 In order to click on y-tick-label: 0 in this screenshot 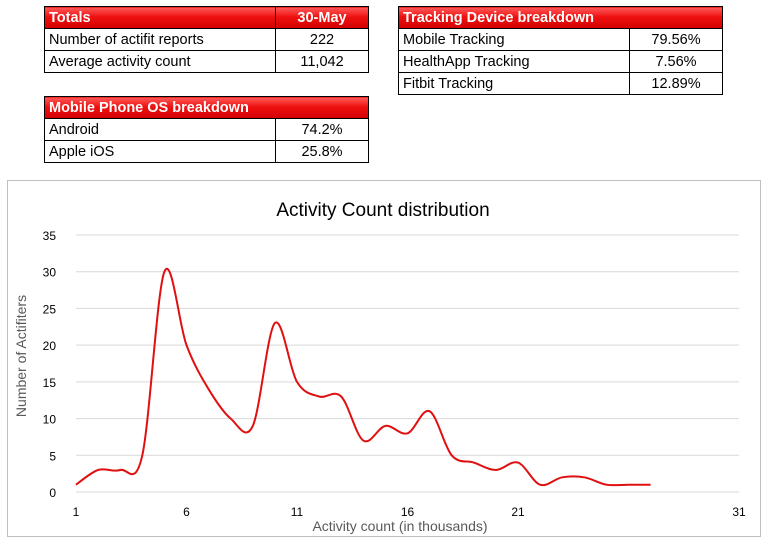, I will do `click(52, 493)`.